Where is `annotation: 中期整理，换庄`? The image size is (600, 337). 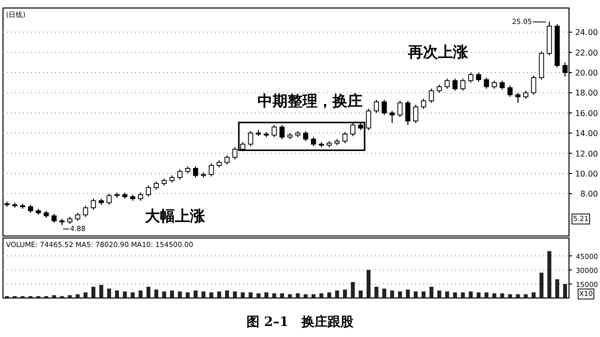
annotation: 中期整理，换庄 is located at coordinates (310, 101).